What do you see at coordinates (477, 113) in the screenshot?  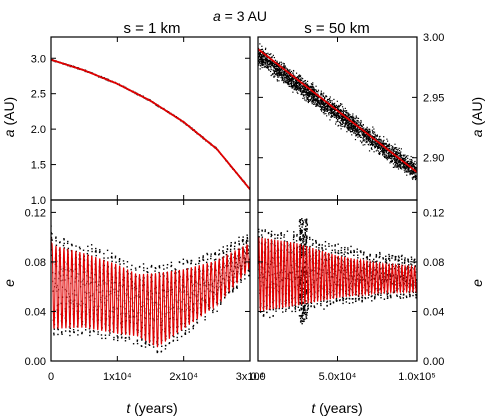 I see `ylabel-top-right-unit: (AU)` at bounding box center [477, 113].